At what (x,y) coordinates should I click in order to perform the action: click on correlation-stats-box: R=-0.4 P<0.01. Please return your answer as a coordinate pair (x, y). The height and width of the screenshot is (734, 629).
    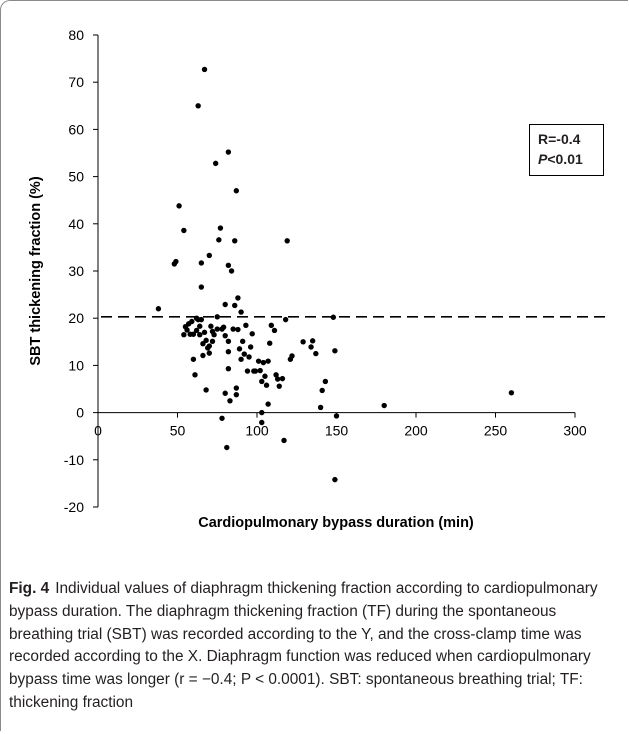
    Looking at the image, I should click on (566, 150).